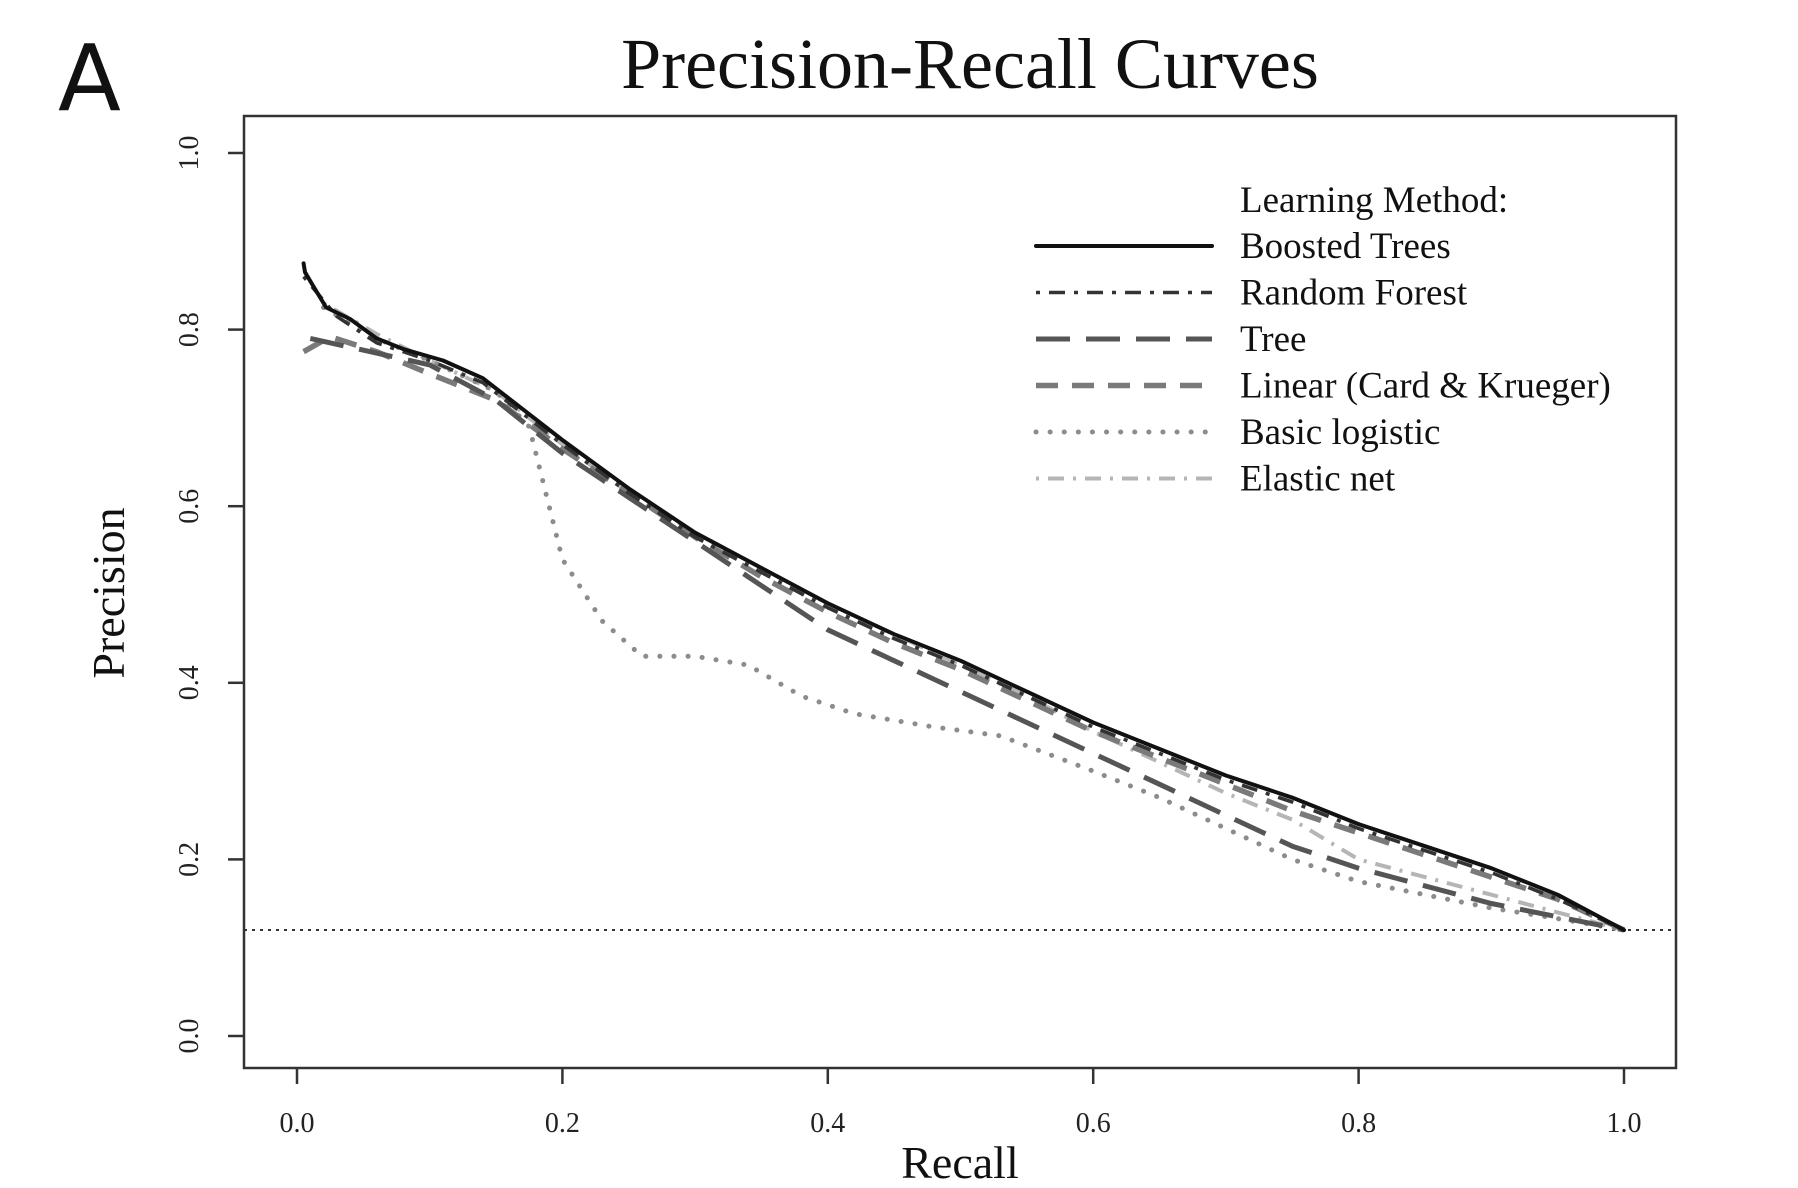 This screenshot has height=1188, width=1798. What do you see at coordinates (1093, 1123) in the screenshot?
I see `x-tick-label: 0.6` at bounding box center [1093, 1123].